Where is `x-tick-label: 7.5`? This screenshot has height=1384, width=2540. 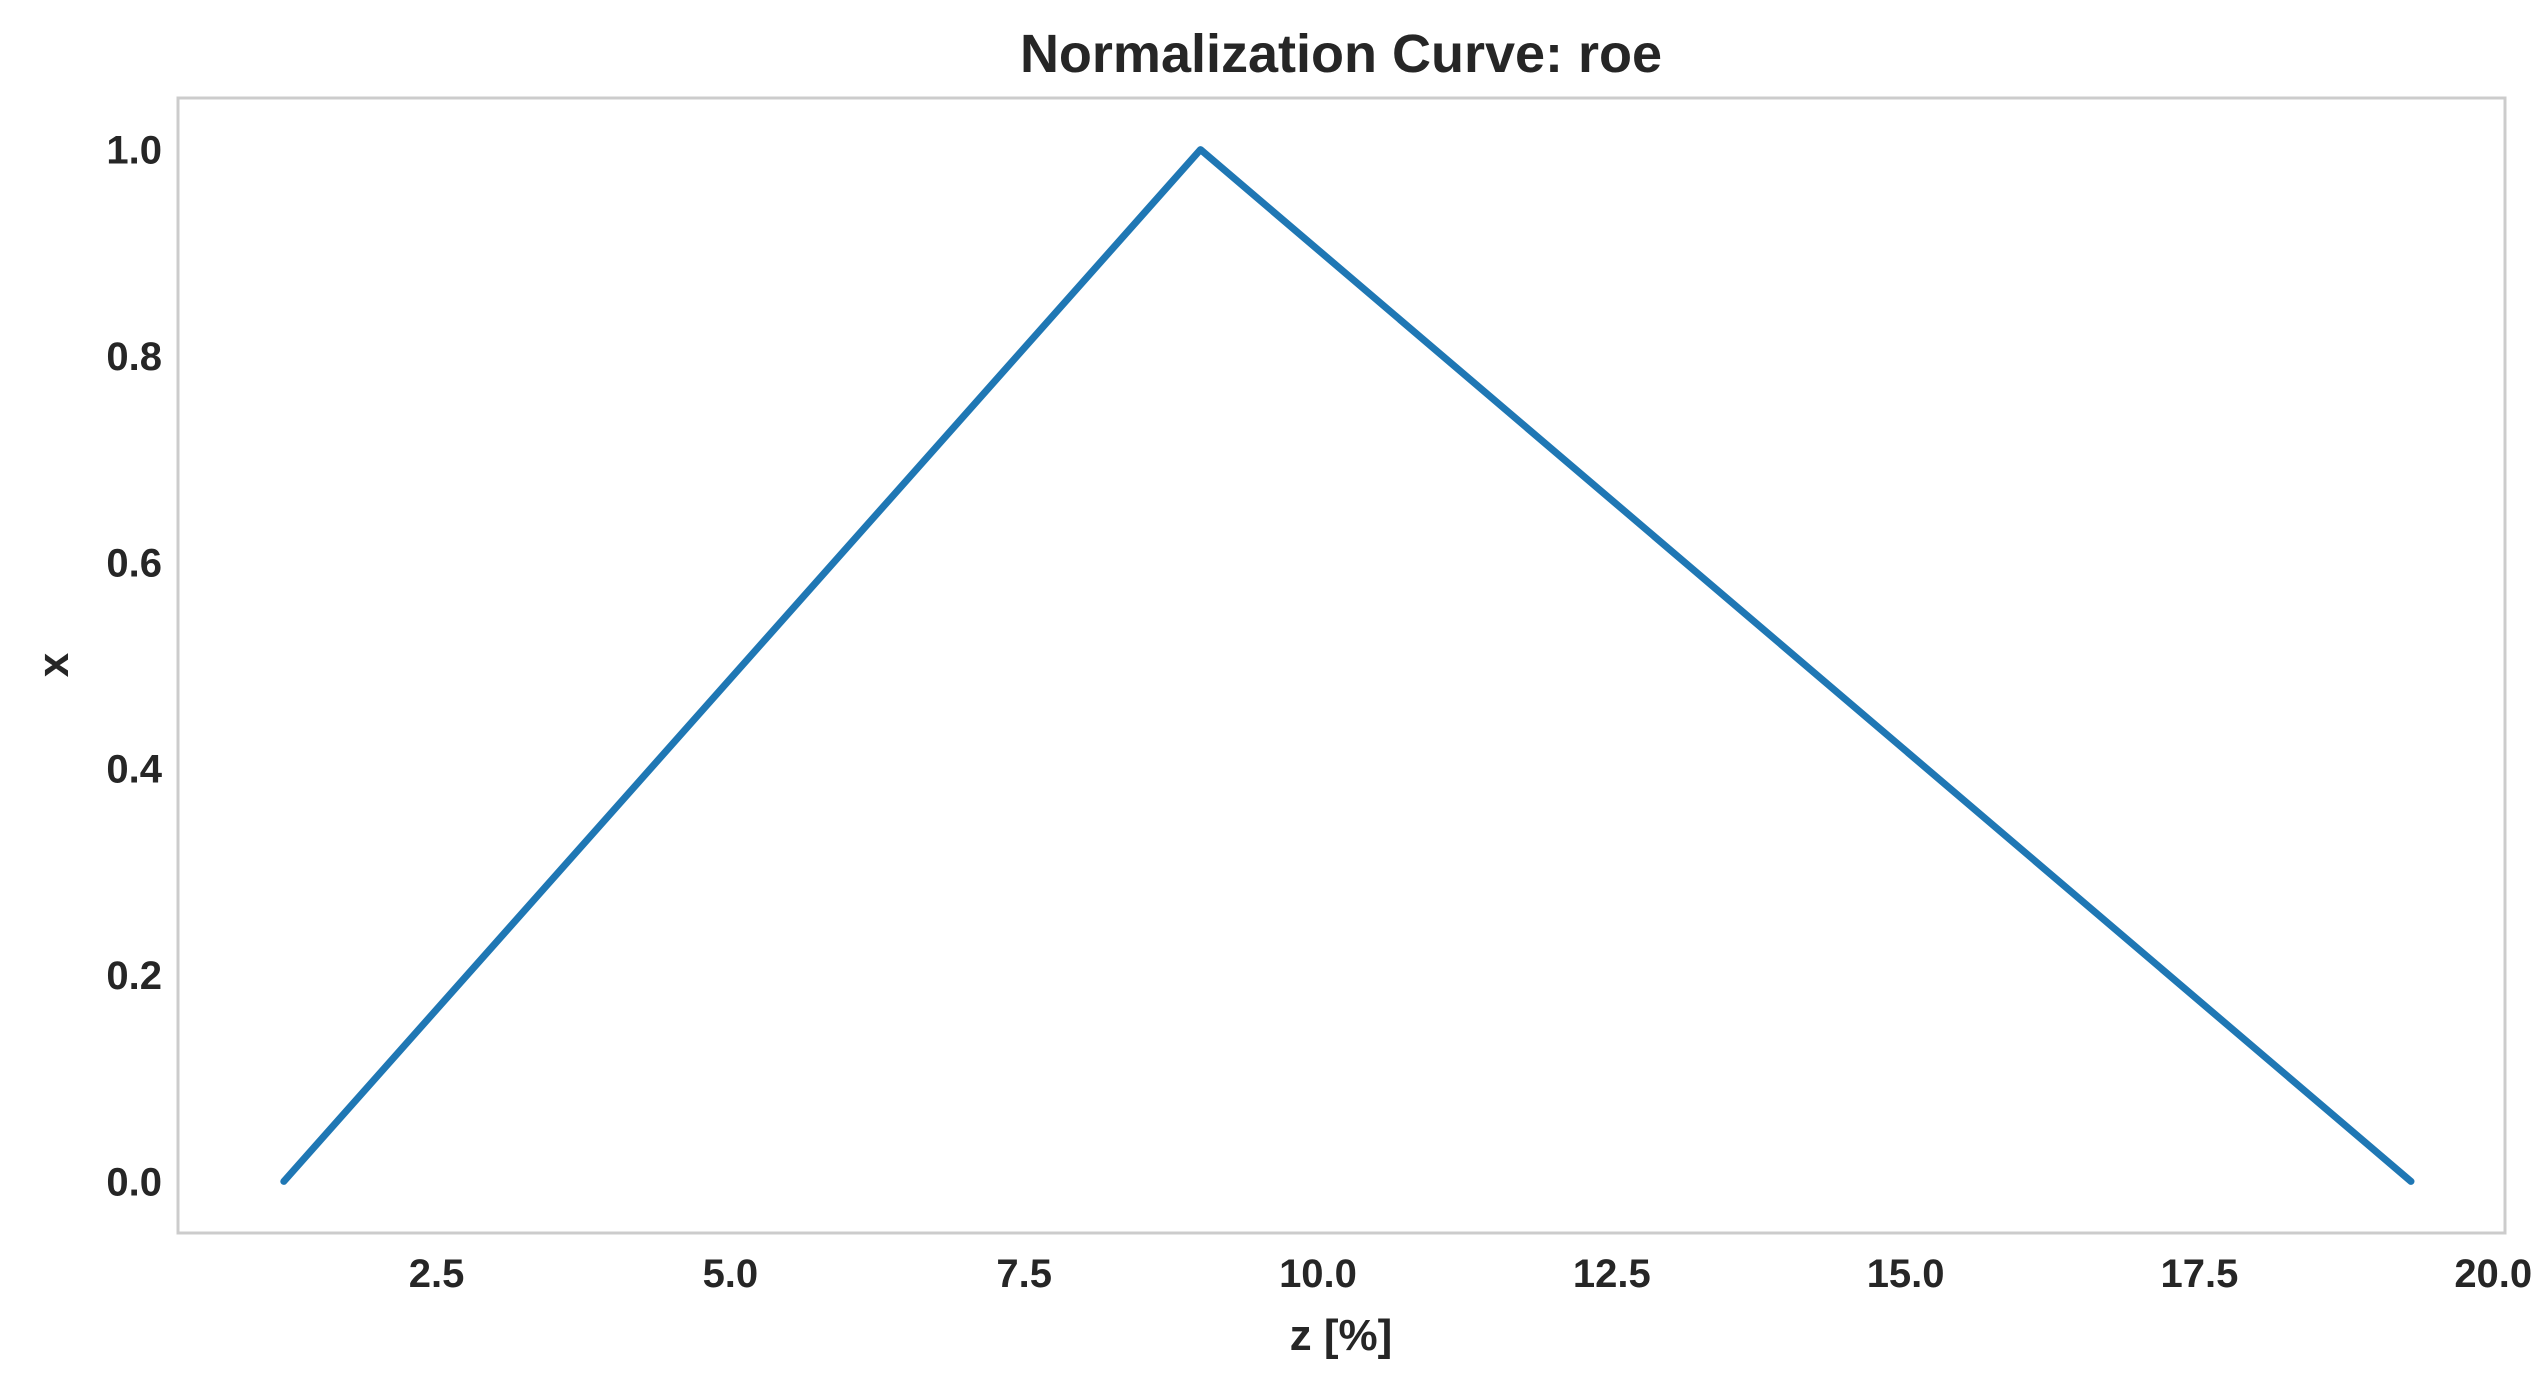
x-tick-label: 7.5 is located at coordinates (1024, 1274).